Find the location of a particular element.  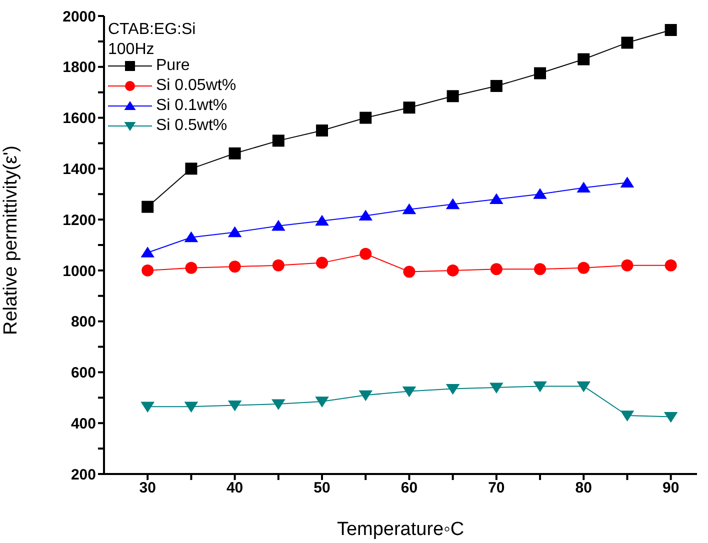

x-tick-label: 70 is located at coordinates (496, 488).